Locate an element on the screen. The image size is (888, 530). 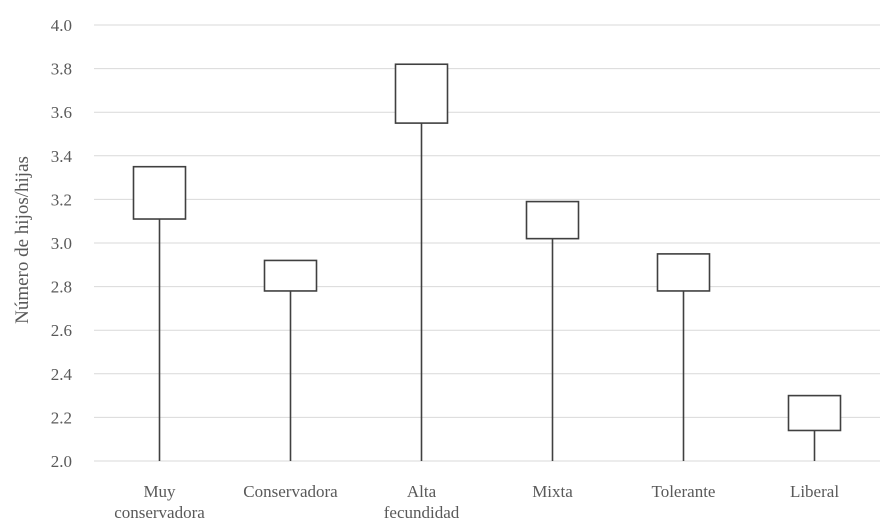
x-category-label-line: Mixta is located at coordinates (552, 491).